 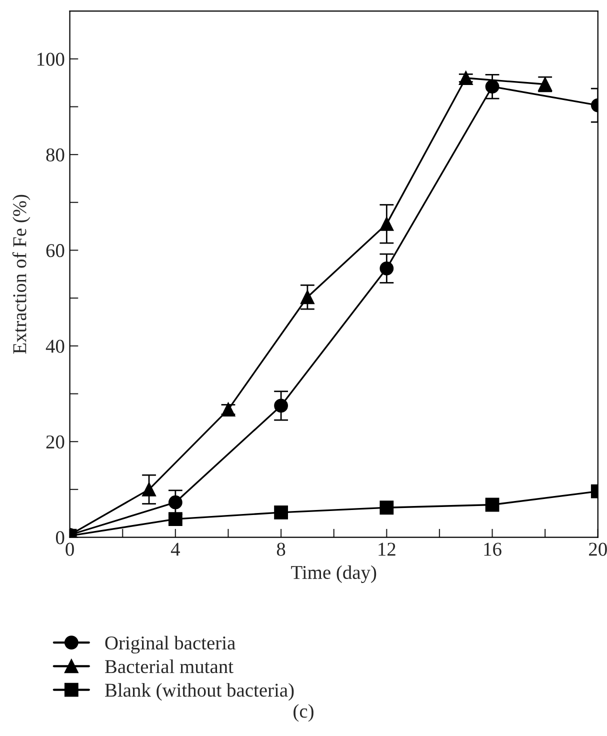 What do you see at coordinates (199, 692) in the screenshot?
I see `legend-label: Blank (without bacteria)` at bounding box center [199, 692].